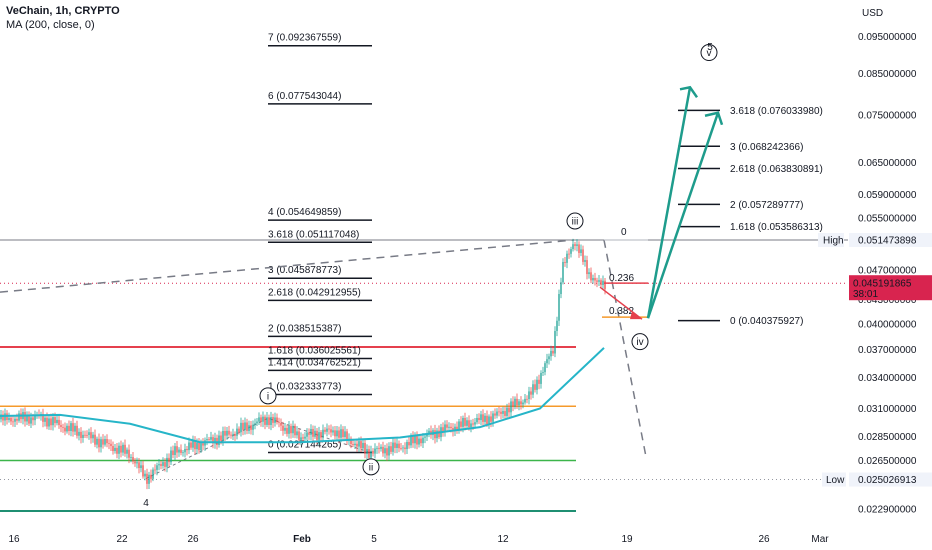 The height and width of the screenshot is (550, 932). Describe the element at coordinates (661, 202) in the screenshot. I see `wave-projection: 0 0.236 0.382` at that location.